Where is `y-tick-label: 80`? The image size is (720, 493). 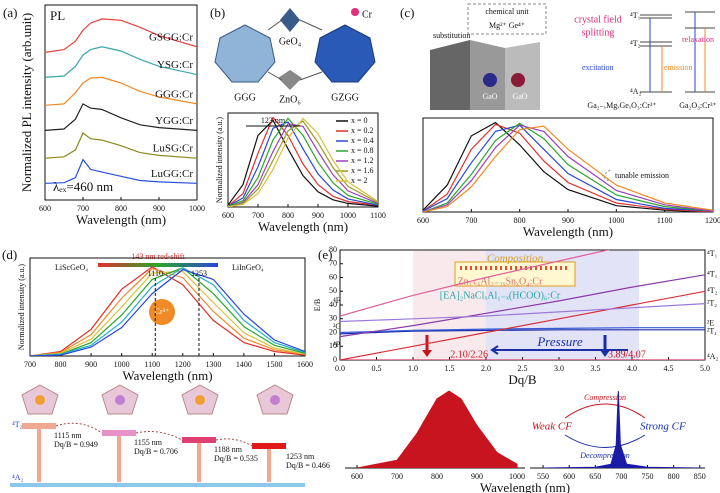
y-tick-label: 80 is located at coordinates (333, 249).